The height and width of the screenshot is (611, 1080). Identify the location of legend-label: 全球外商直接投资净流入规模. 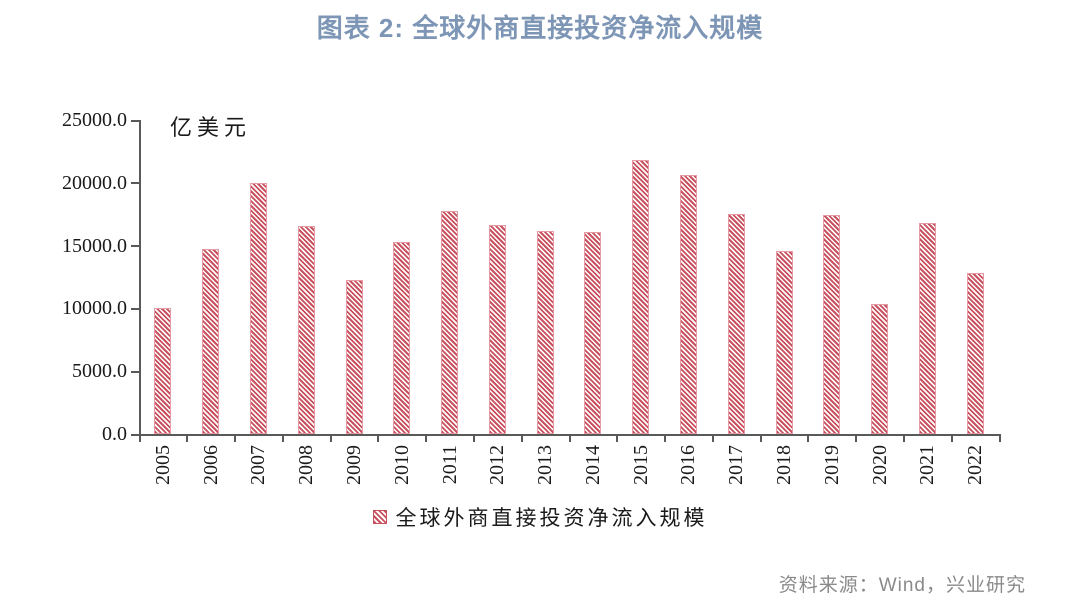
(551, 518).